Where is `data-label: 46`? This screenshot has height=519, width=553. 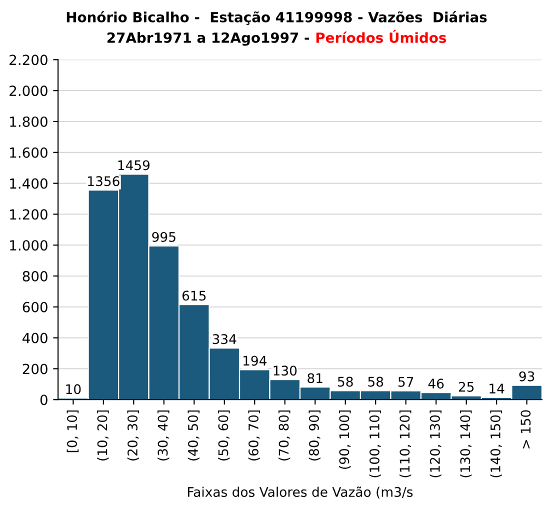 data-label: 46 is located at coordinates (436, 383).